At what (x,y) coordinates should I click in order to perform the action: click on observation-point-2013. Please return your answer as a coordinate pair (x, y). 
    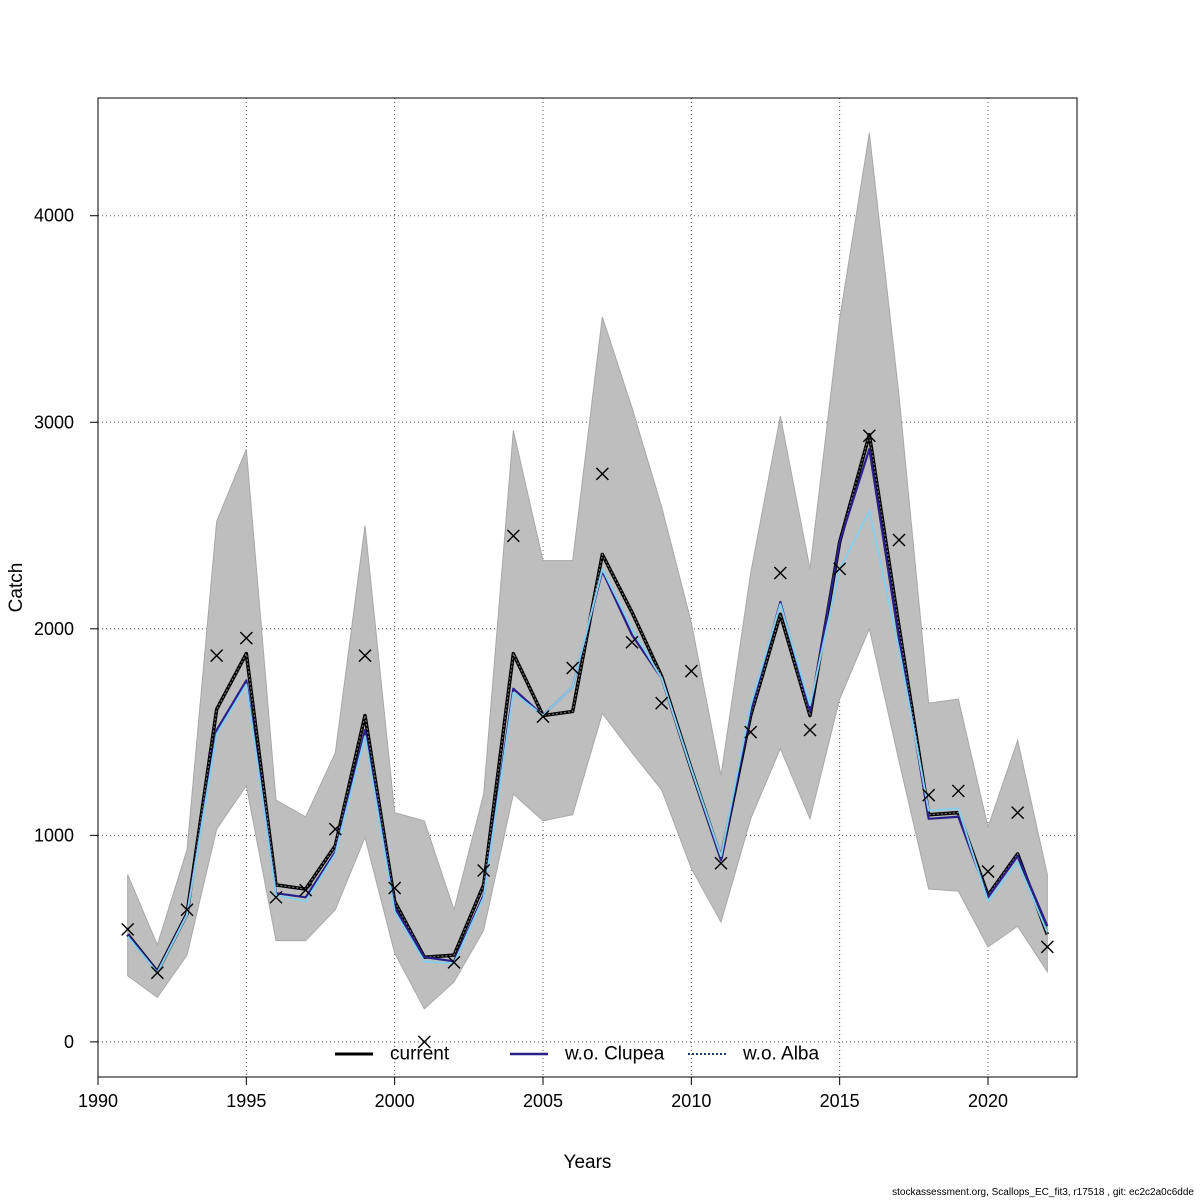
    Looking at the image, I should click on (780, 573).